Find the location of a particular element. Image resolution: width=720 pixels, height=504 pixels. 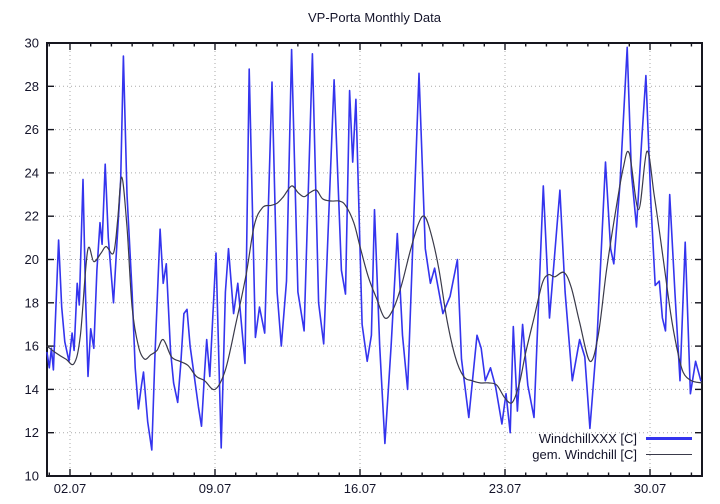

y-tick-label: 16 is located at coordinates (32, 346).